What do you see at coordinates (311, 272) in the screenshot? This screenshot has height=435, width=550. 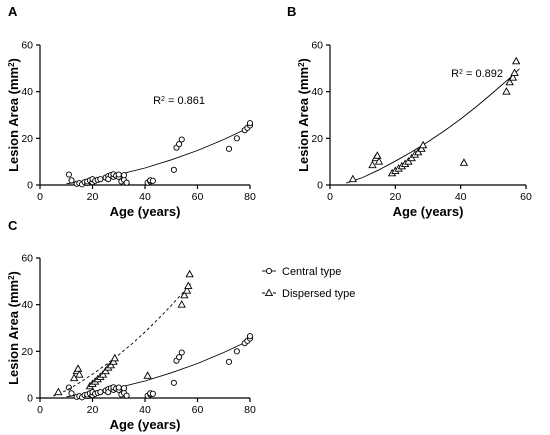 I see `legend-label: Central type` at bounding box center [311, 272].